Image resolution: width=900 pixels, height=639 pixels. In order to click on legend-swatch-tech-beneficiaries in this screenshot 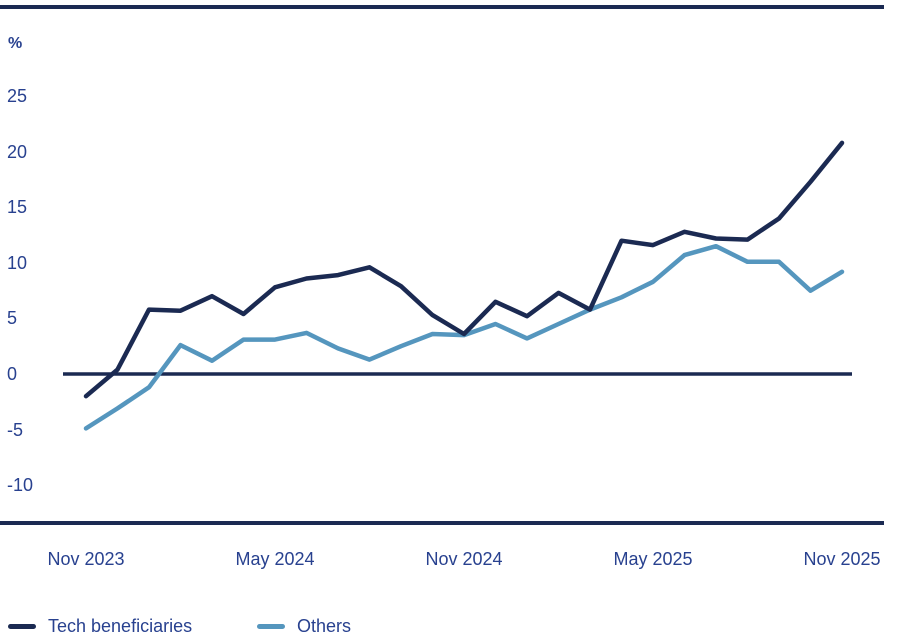, I will do `click(22, 626)`.